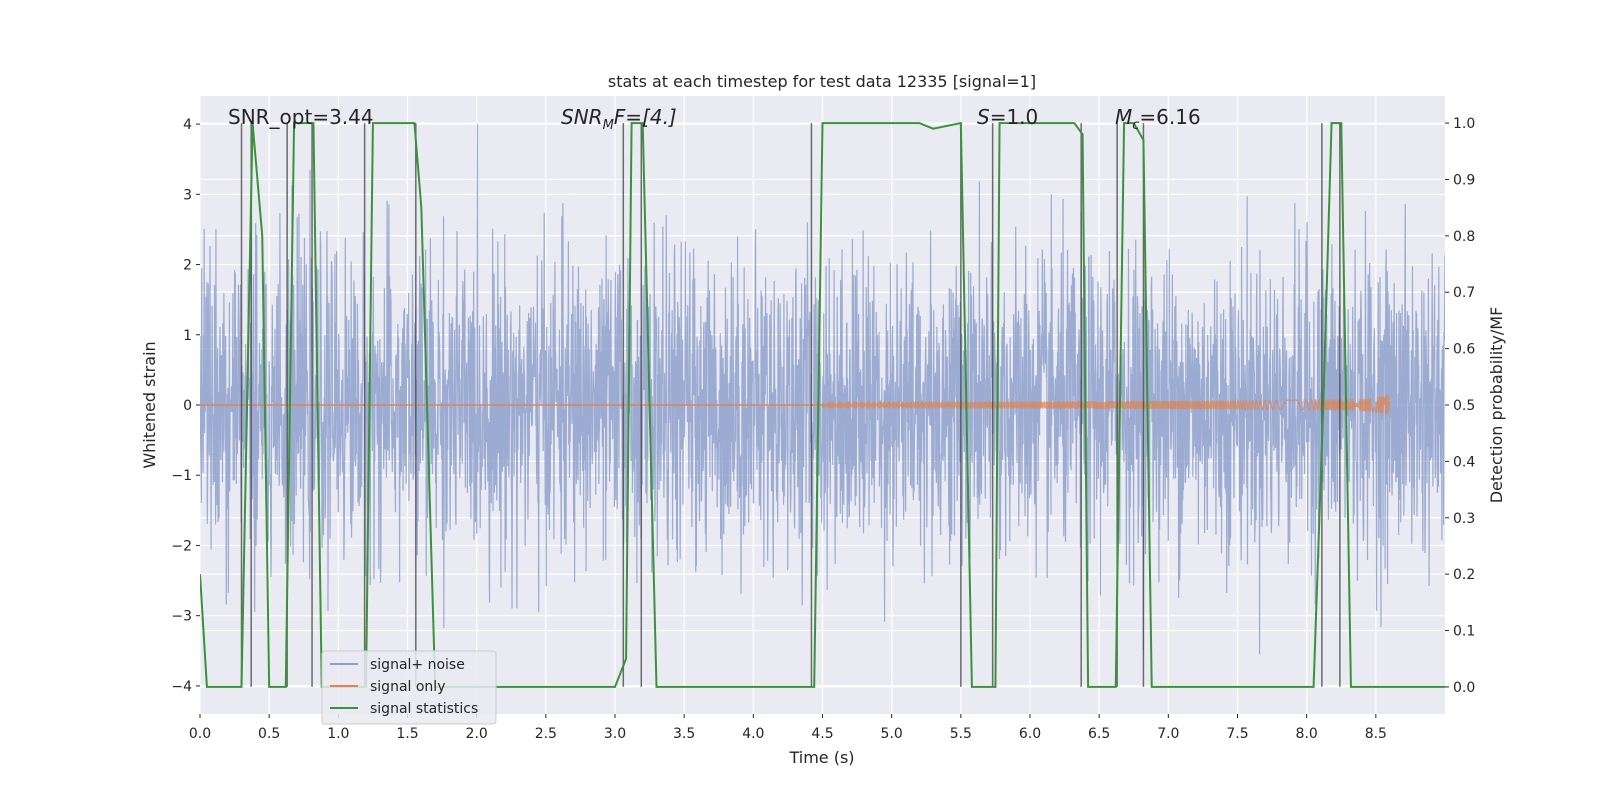 The image size is (1600, 800). What do you see at coordinates (684, 734) in the screenshot?
I see `x-tick-label: 3.5` at bounding box center [684, 734].